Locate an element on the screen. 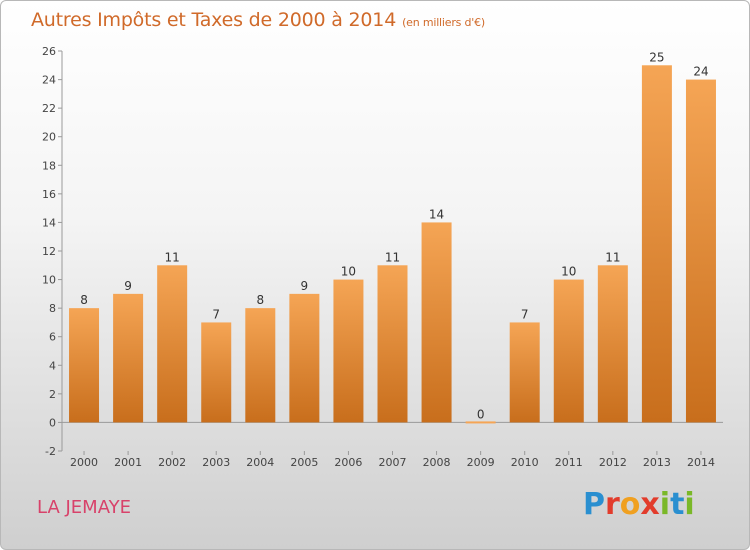  x-tick-label: 2003 is located at coordinates (216, 462).